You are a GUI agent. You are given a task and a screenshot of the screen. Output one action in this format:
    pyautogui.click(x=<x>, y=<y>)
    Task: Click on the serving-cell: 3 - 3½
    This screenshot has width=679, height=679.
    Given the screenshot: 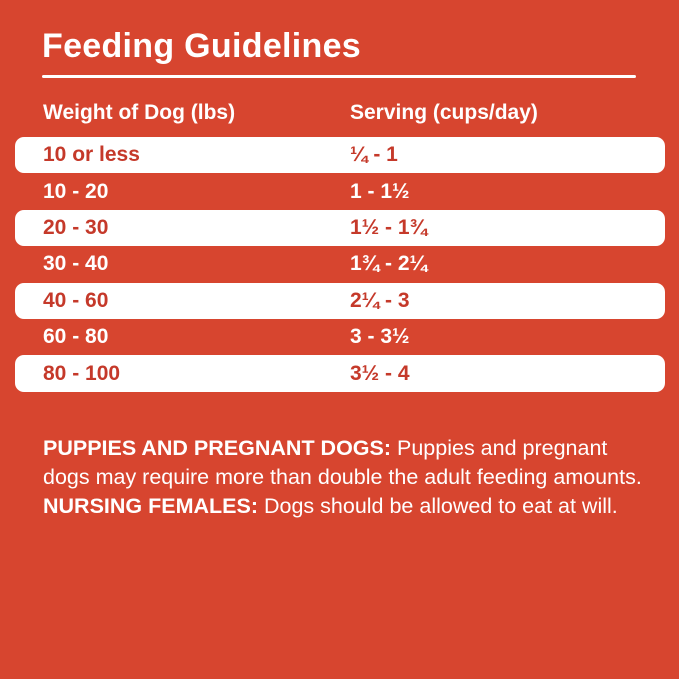 What is the action you would take?
    pyautogui.click(x=380, y=337)
    